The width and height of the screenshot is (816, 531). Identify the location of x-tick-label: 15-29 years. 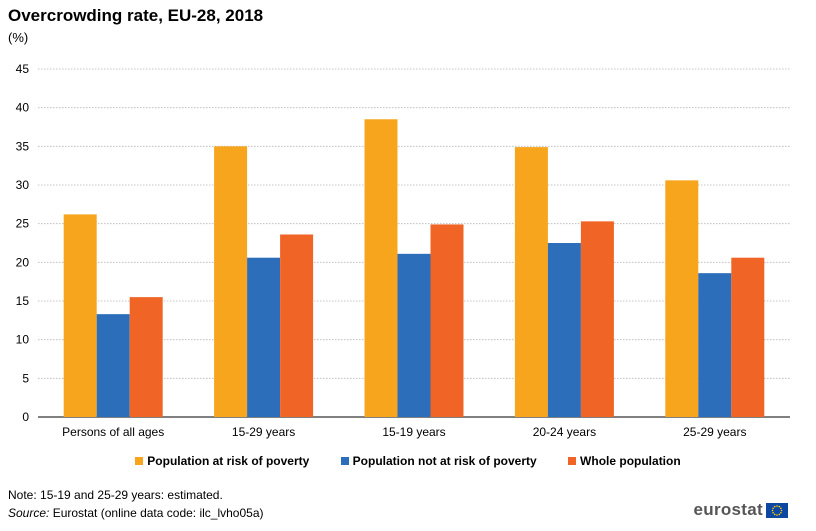
(263, 432).